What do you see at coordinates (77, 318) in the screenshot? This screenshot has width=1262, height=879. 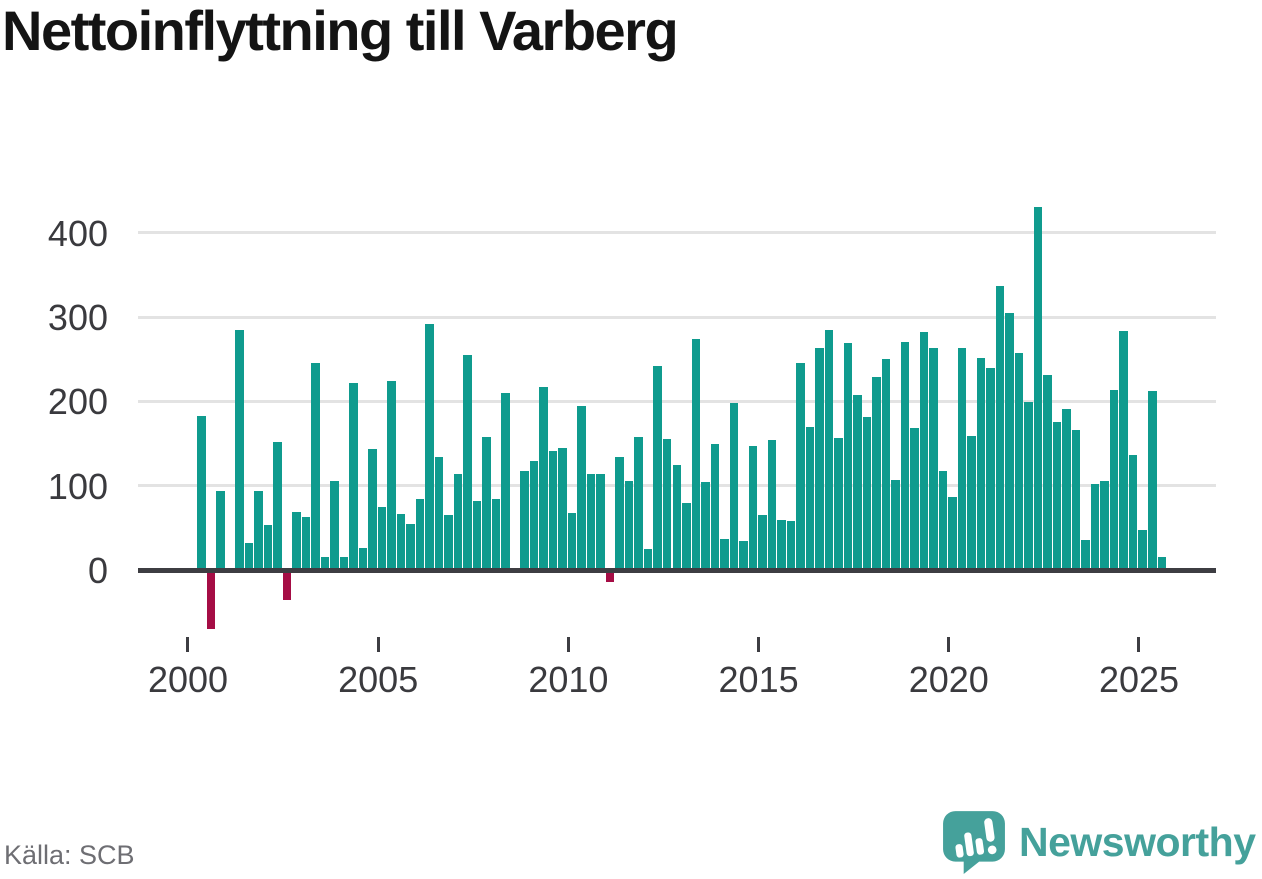 I see `y-axis-tick-label: 300` at bounding box center [77, 318].